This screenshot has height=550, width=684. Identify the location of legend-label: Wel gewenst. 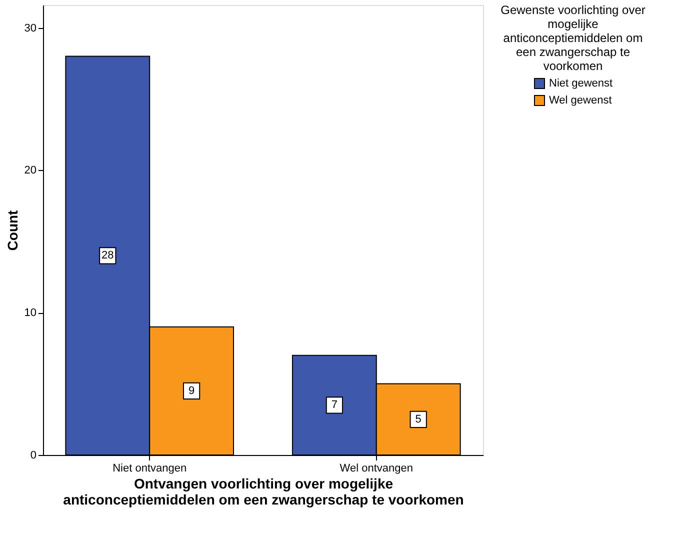
(580, 100).